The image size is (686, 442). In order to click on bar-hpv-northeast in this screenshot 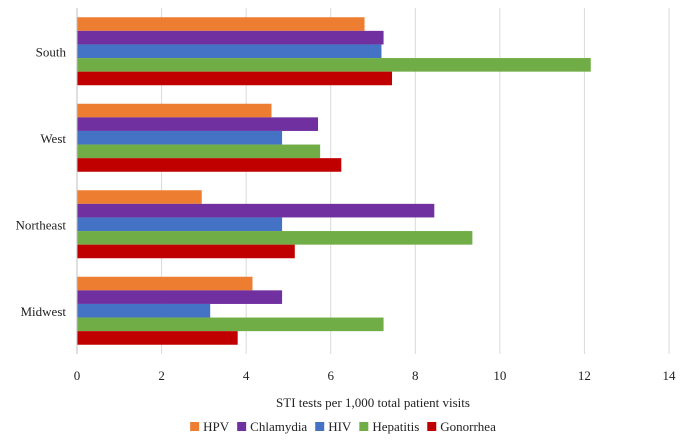, I will do `click(139, 197)`.